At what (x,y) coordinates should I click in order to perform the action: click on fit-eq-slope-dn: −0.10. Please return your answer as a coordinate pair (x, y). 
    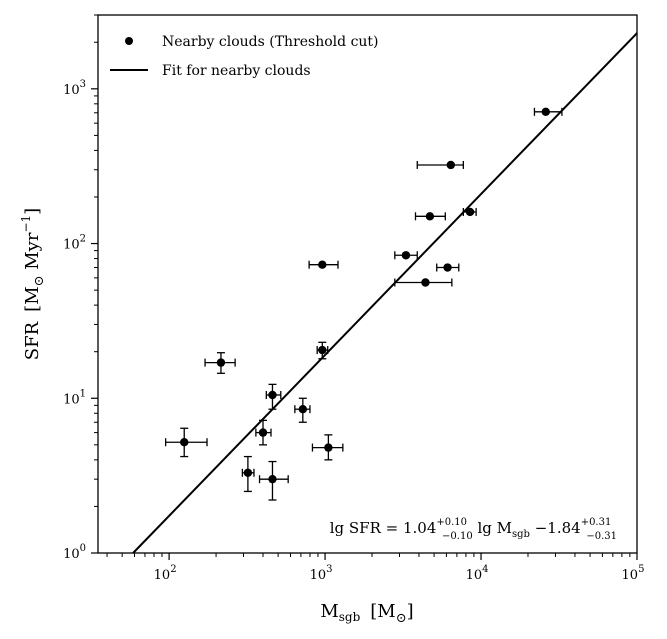
    Looking at the image, I should click on (457, 536).